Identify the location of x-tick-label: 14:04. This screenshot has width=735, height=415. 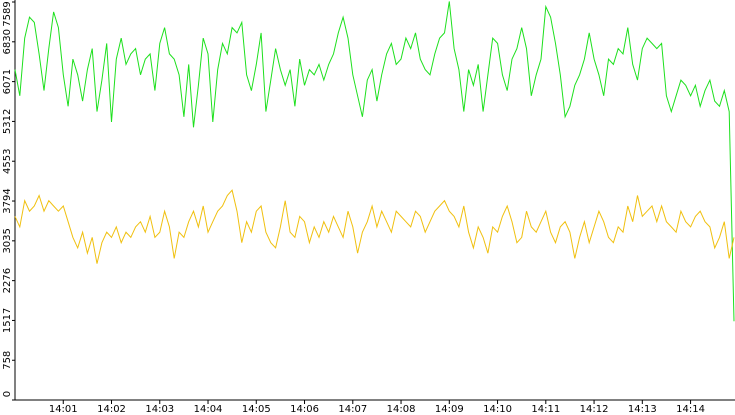
(208, 409).